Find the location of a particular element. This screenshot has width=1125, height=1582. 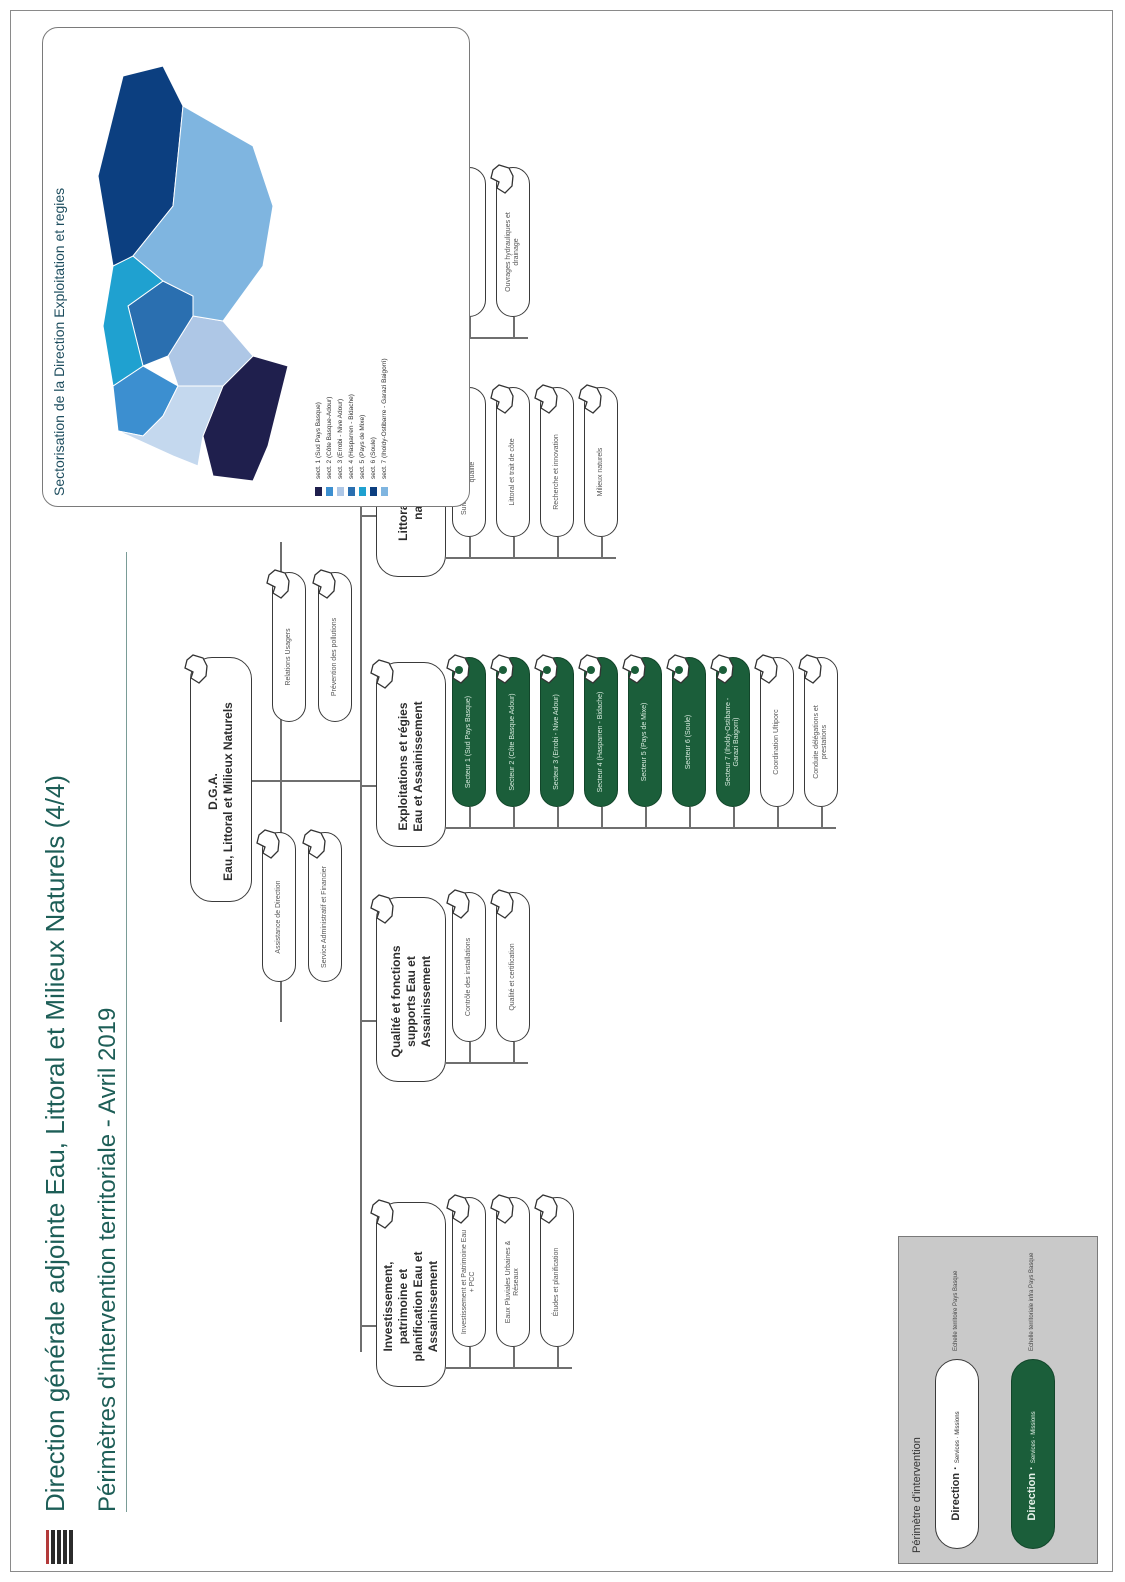

direction-4-child-2-label: Littoral et trait de côte is located at coordinates (512, 472).